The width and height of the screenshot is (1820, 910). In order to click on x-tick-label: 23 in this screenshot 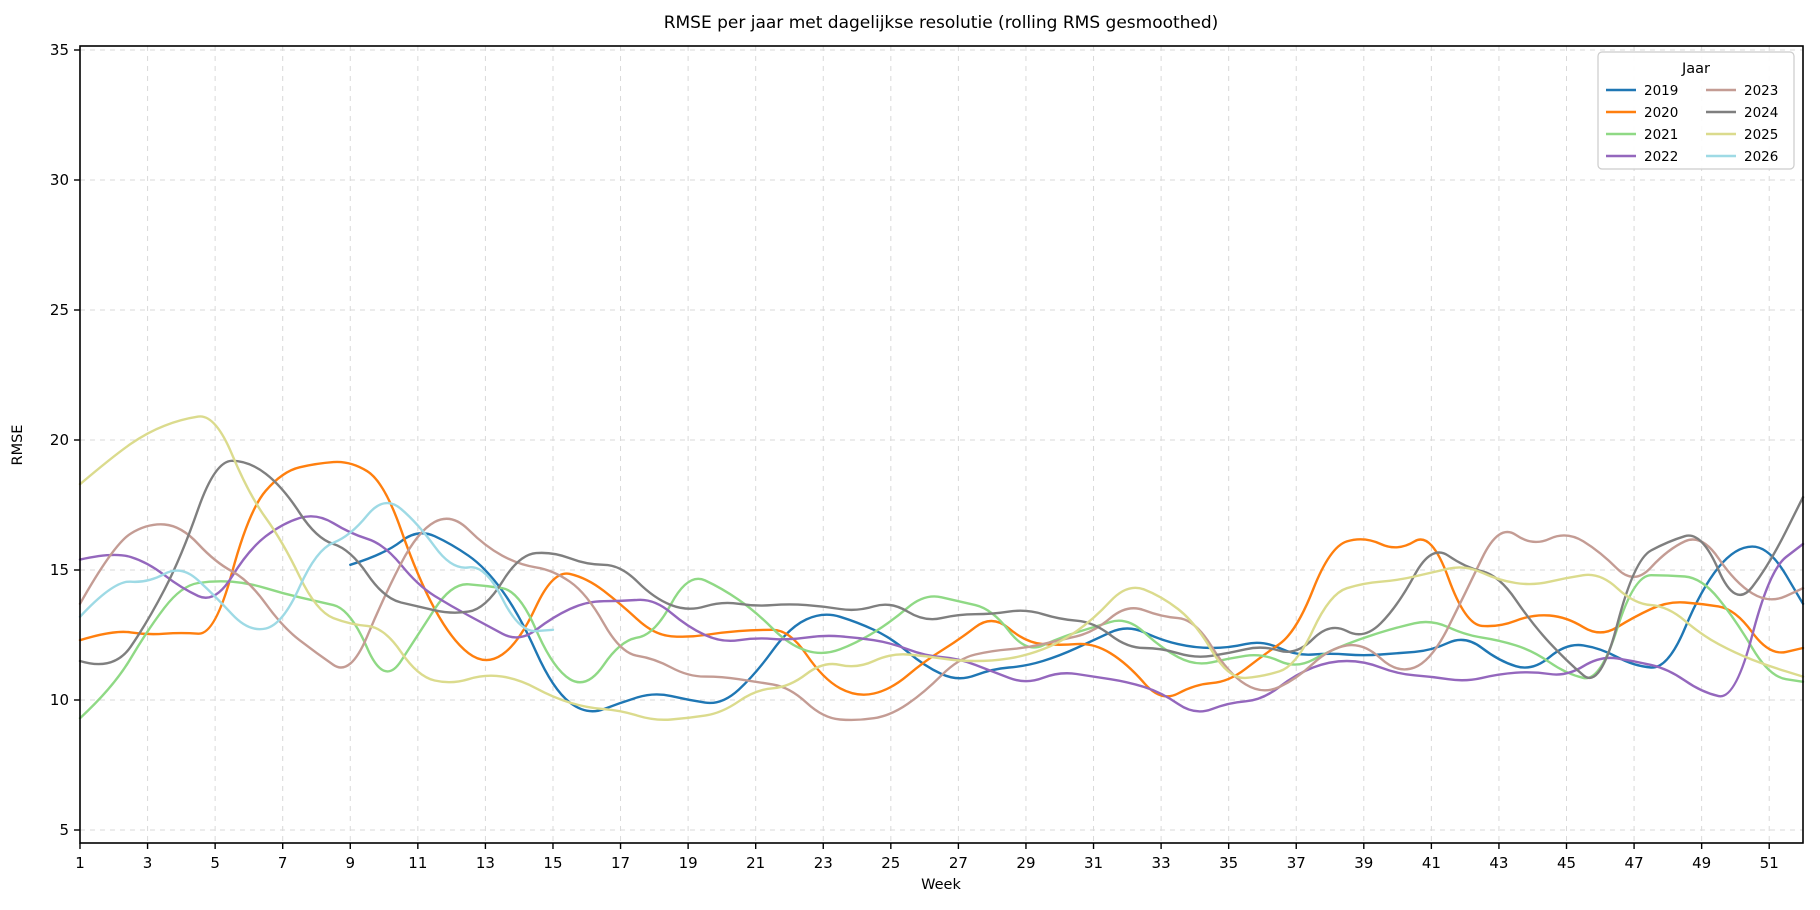, I will do `click(823, 863)`.